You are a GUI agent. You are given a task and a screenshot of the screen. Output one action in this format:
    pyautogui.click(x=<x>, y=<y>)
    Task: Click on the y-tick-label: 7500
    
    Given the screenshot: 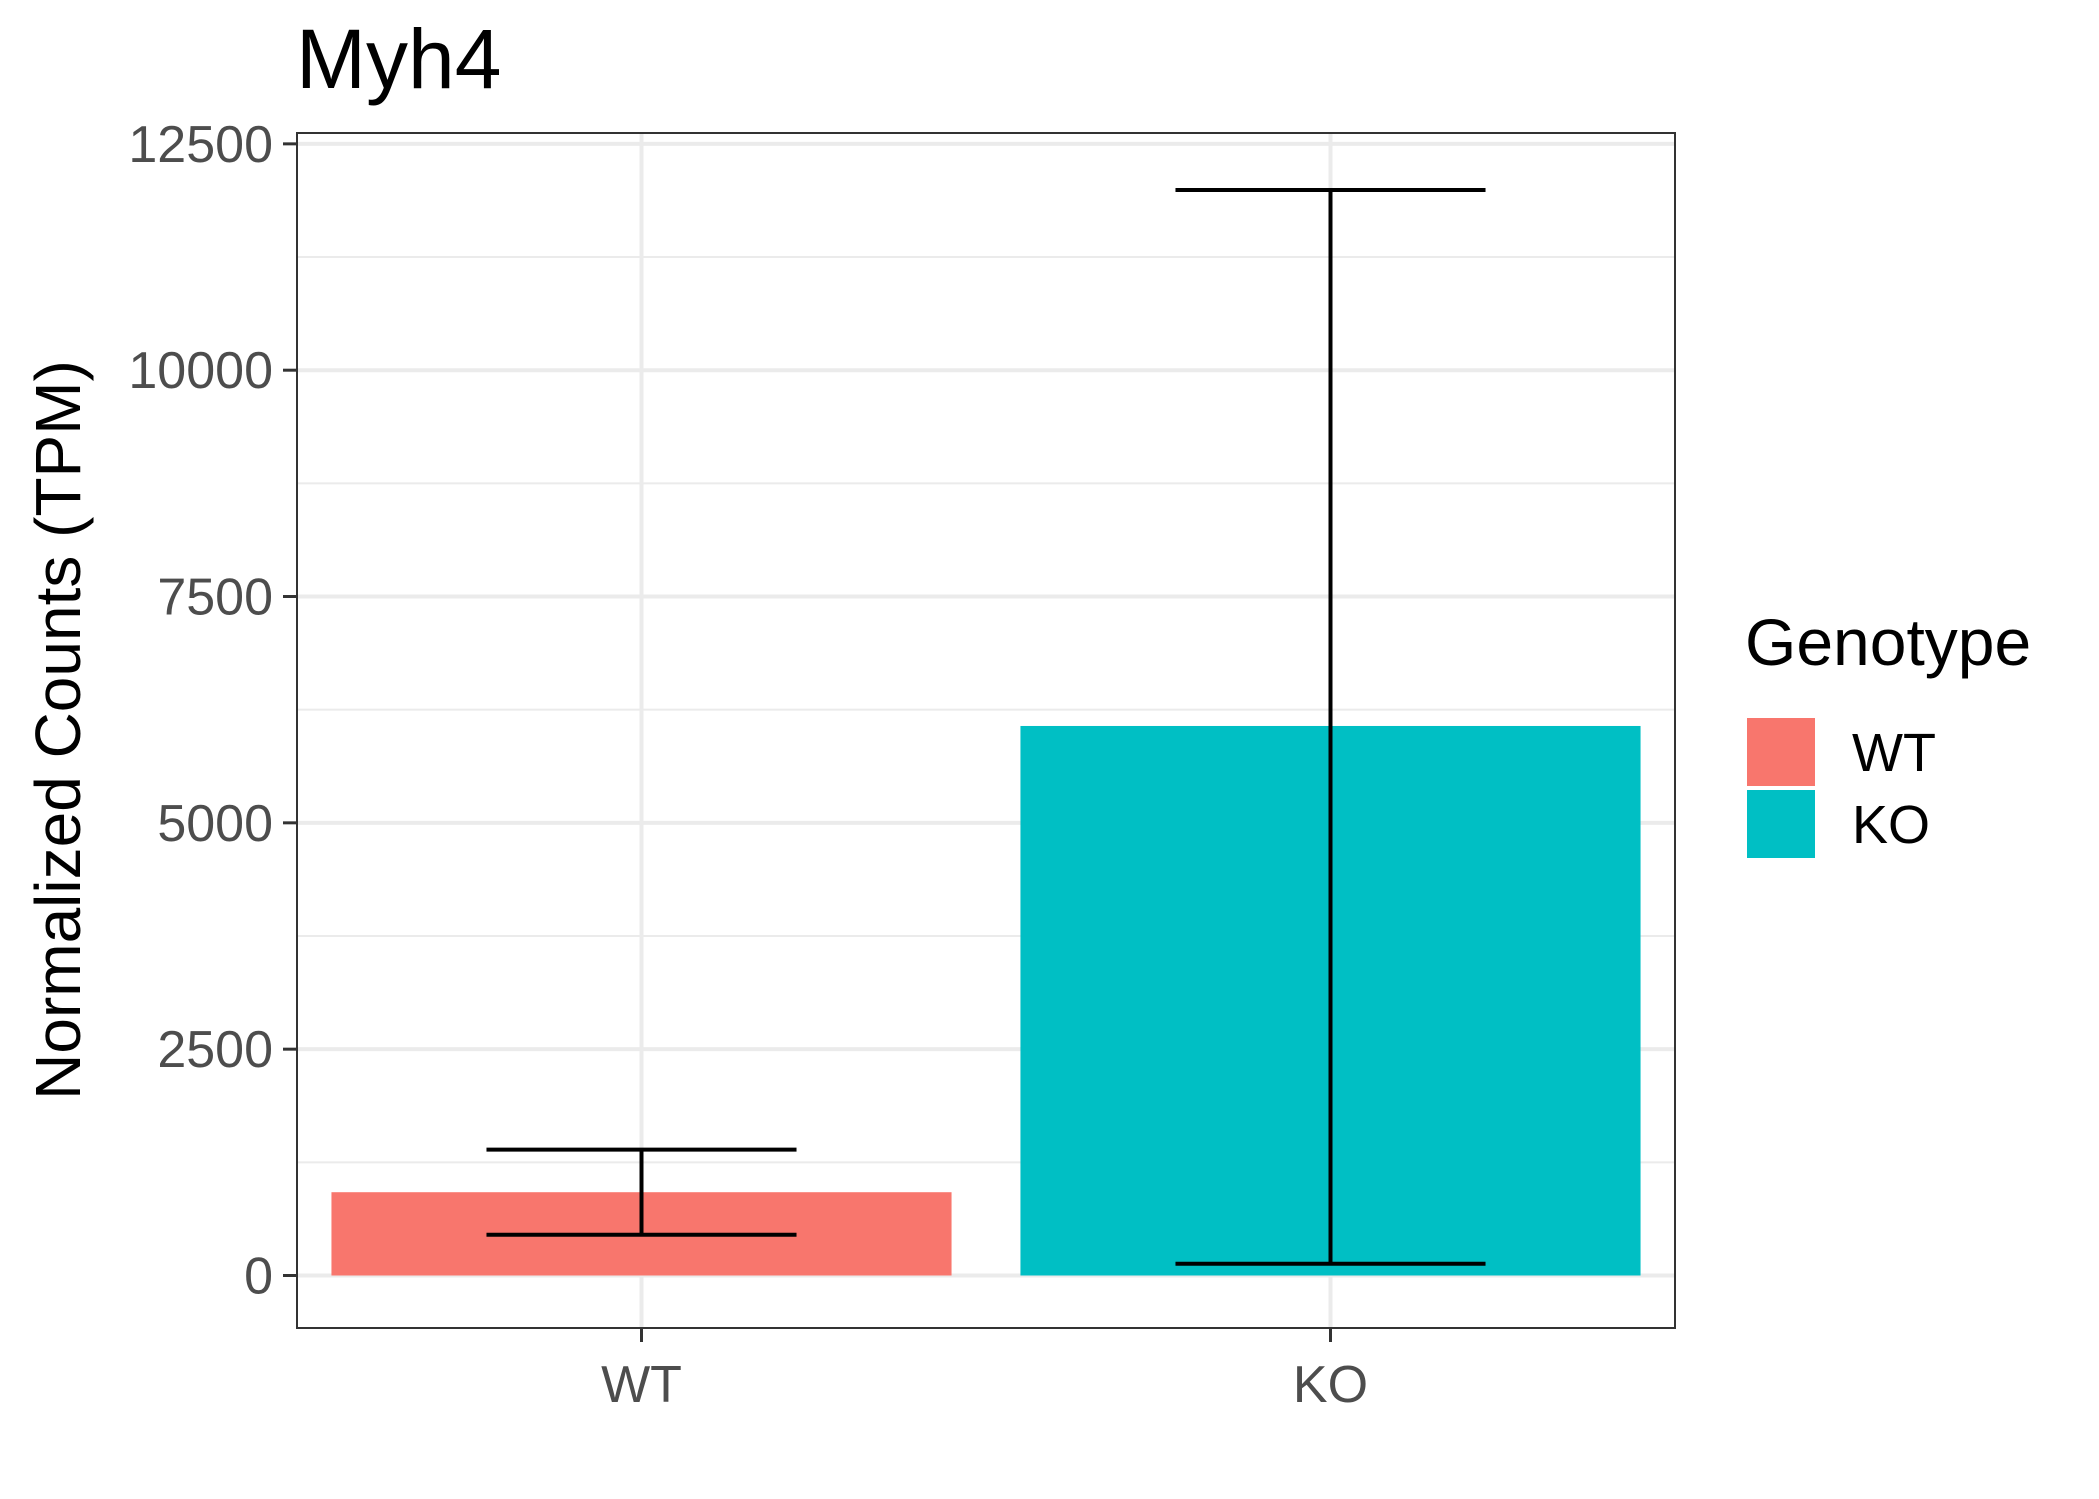 What is the action you would take?
    pyautogui.click(x=215, y=598)
    